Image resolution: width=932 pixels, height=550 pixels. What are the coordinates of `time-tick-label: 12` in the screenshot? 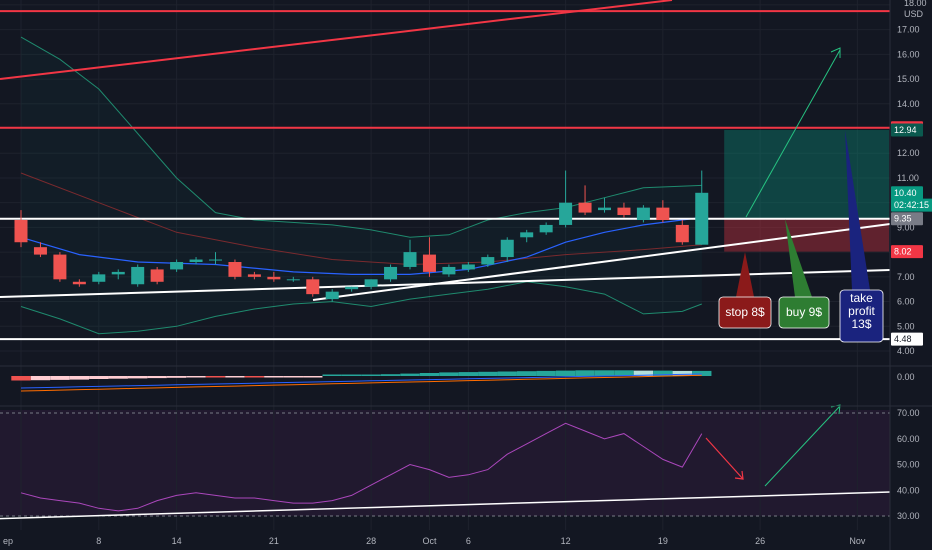 It's located at (566, 541).